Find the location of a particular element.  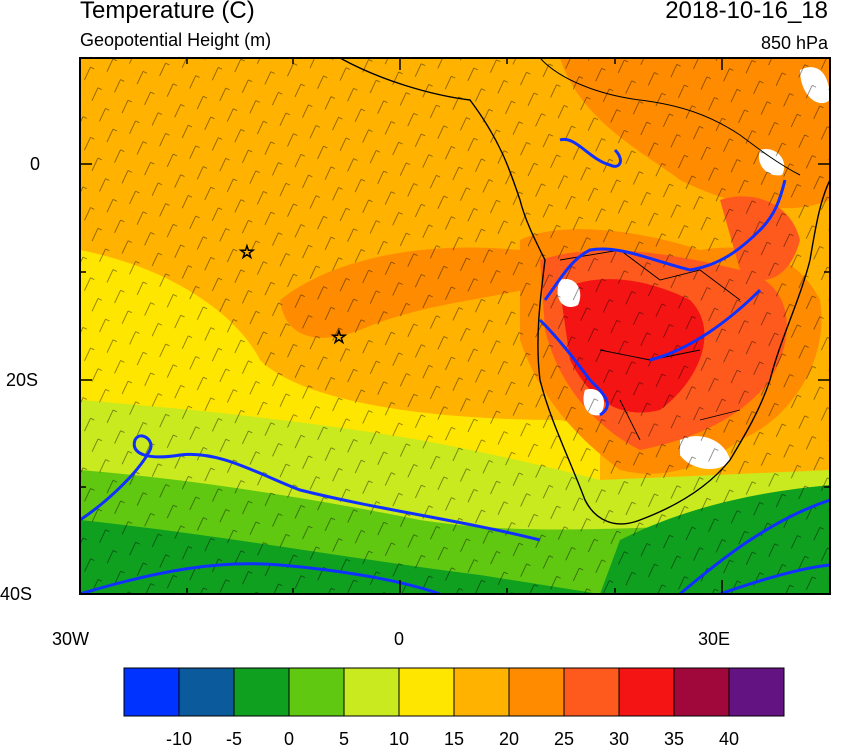

colorbar-tick-label: 35 is located at coordinates (674, 739).